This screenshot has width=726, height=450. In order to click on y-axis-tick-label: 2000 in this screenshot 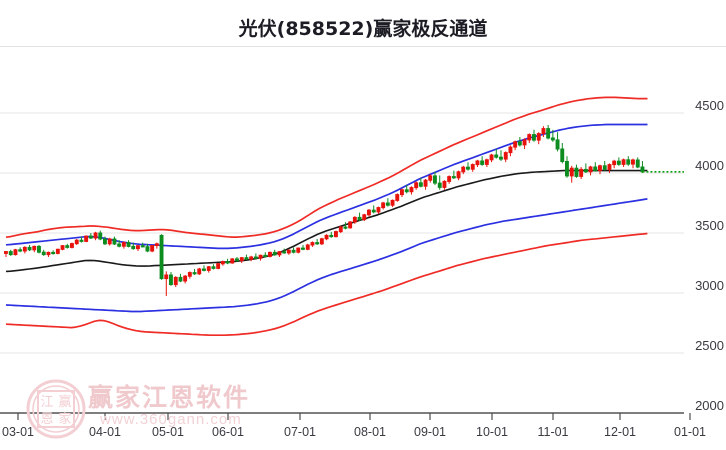, I will do `click(709, 405)`.